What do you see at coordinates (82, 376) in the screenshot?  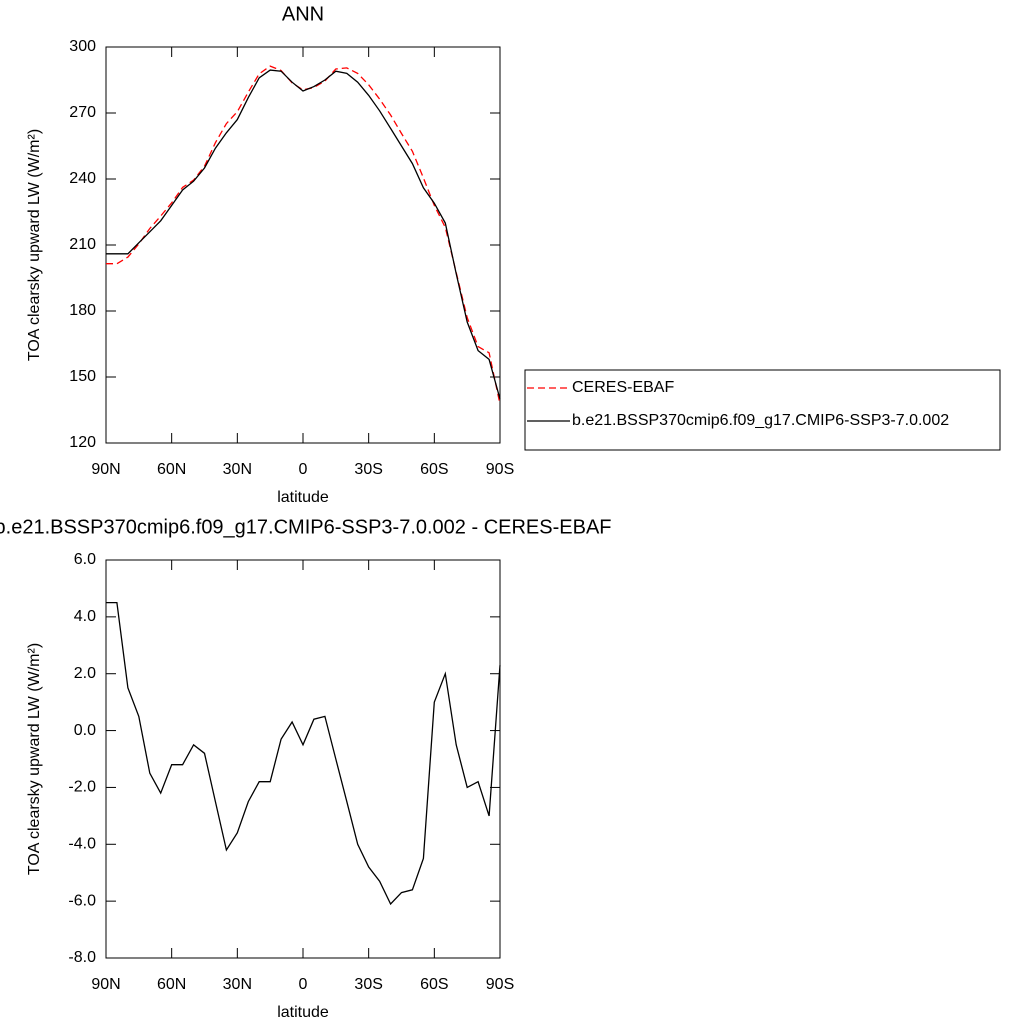 I see `y-tick-label: 150` at bounding box center [82, 376].